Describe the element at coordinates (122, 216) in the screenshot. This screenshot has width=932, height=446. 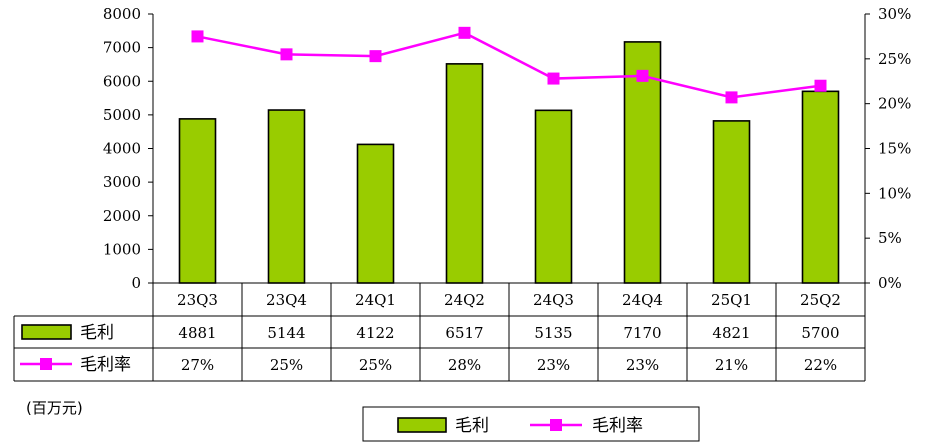
I see `left-tick-label: 2000` at that location.